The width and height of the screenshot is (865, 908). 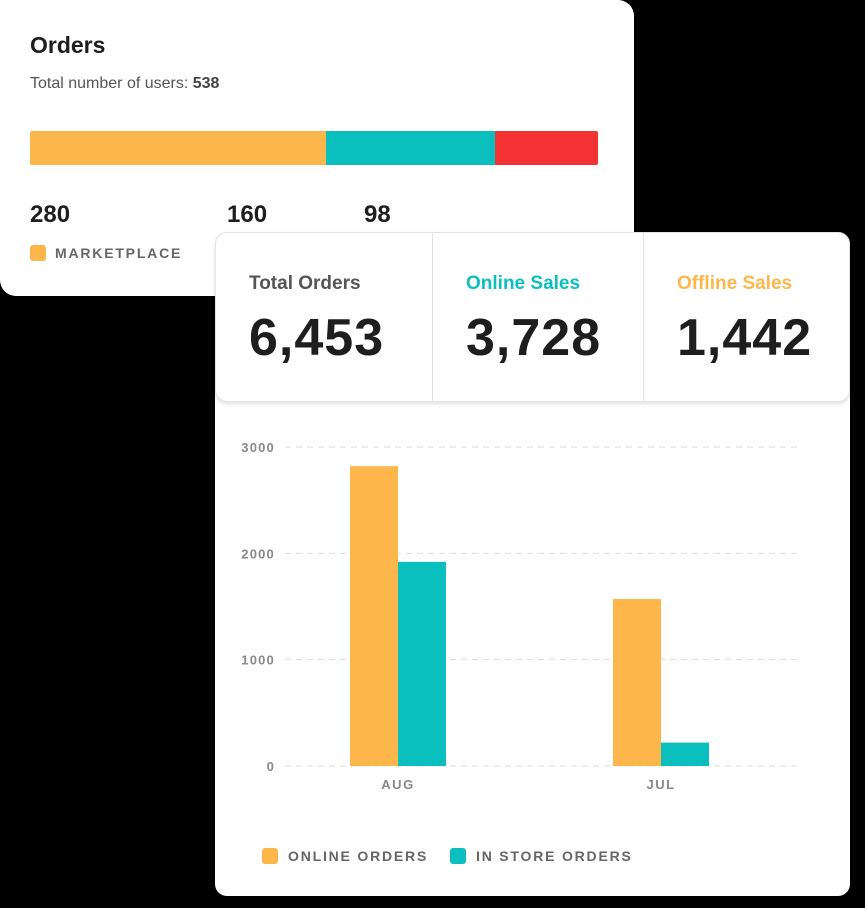 What do you see at coordinates (458, 856) in the screenshot?
I see `legend-swatch-in-store-orders` at bounding box center [458, 856].